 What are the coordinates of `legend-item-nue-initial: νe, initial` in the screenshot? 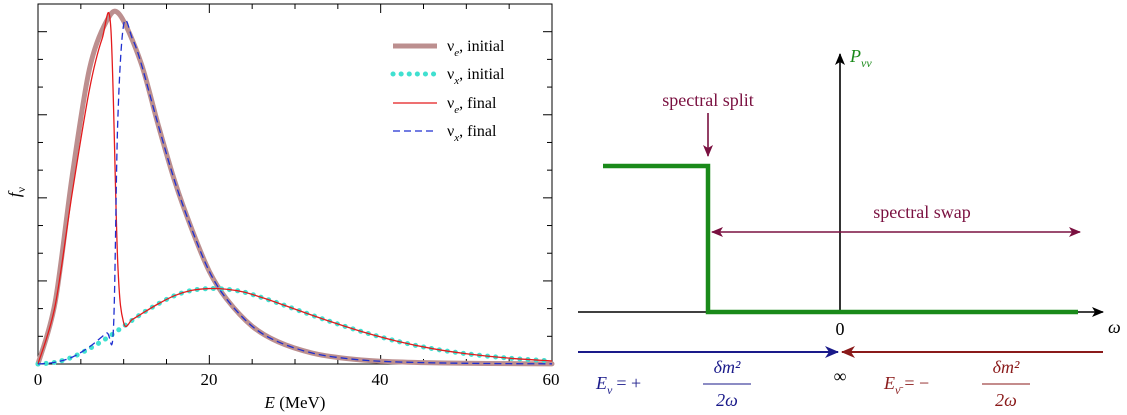 It's located at (449, 48).